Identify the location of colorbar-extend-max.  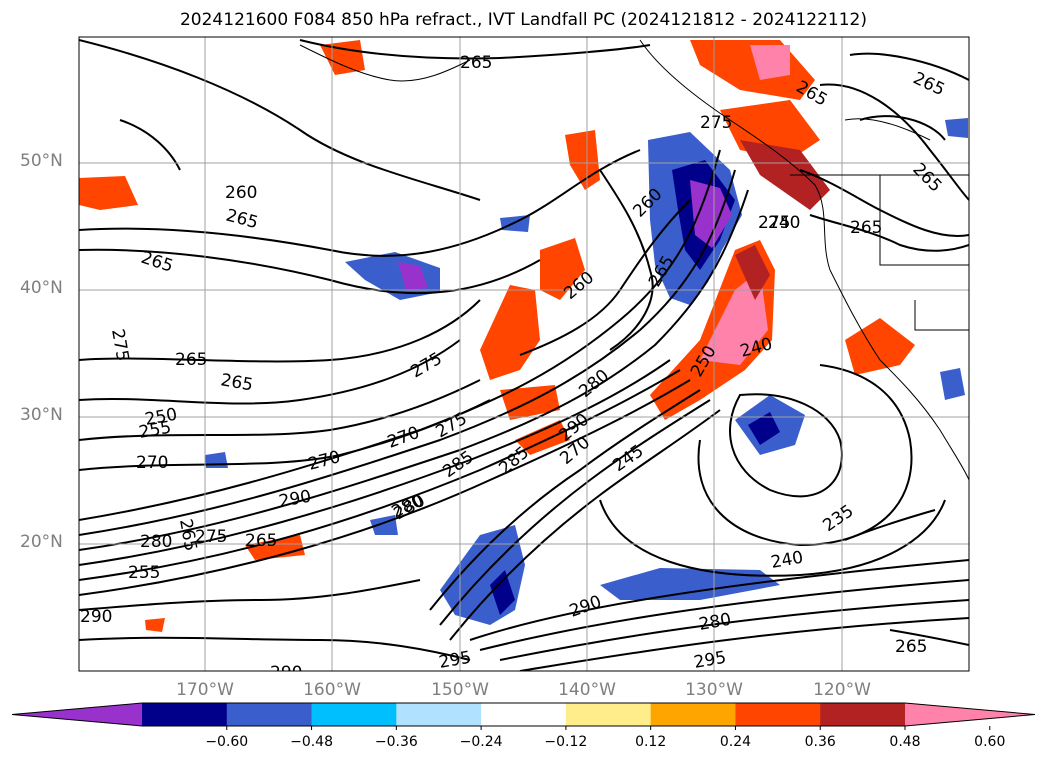
(970, 714).